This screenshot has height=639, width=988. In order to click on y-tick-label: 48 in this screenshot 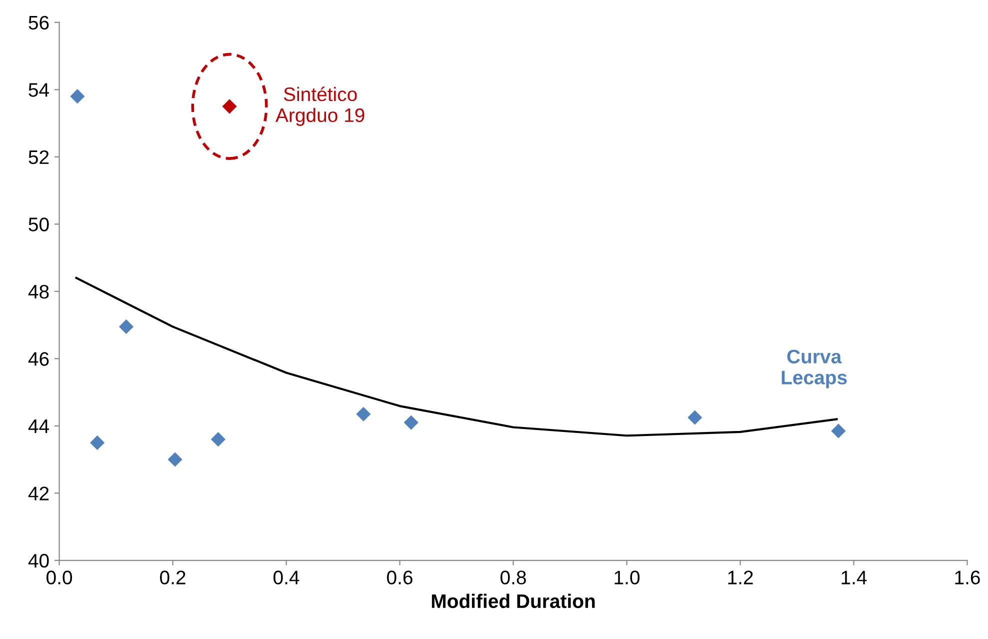, I will do `click(38, 291)`.